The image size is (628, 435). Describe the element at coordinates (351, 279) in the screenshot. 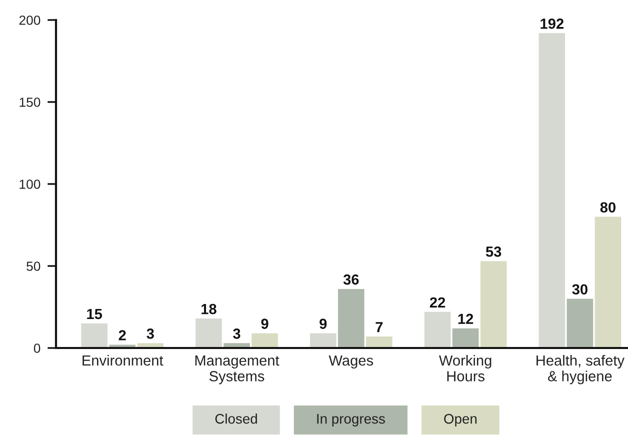

I see `data-label: 36` at that location.